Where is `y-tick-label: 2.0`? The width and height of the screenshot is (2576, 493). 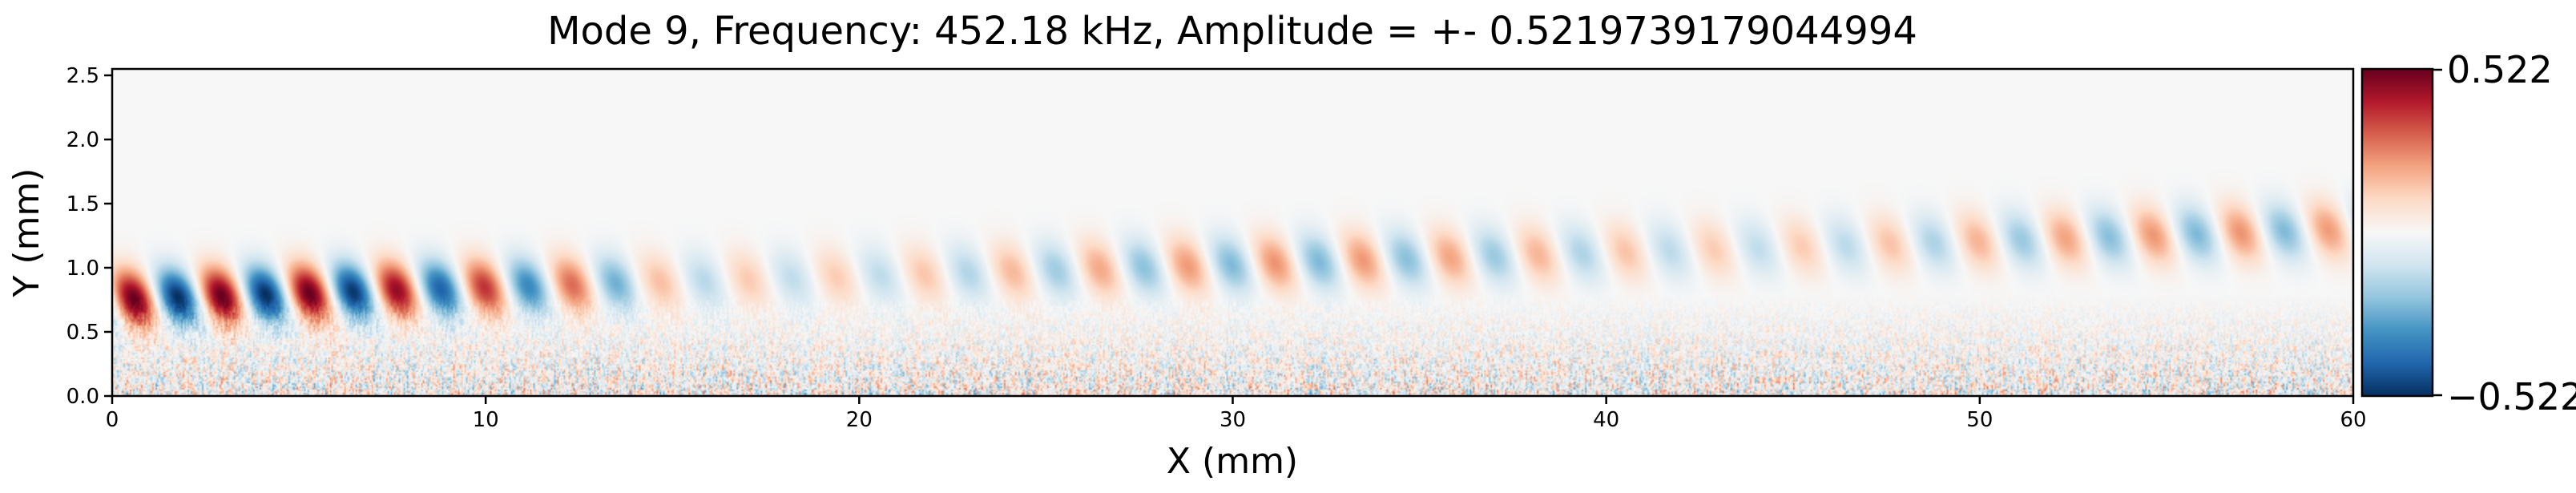
y-tick-label: 2.0 is located at coordinates (83, 140).